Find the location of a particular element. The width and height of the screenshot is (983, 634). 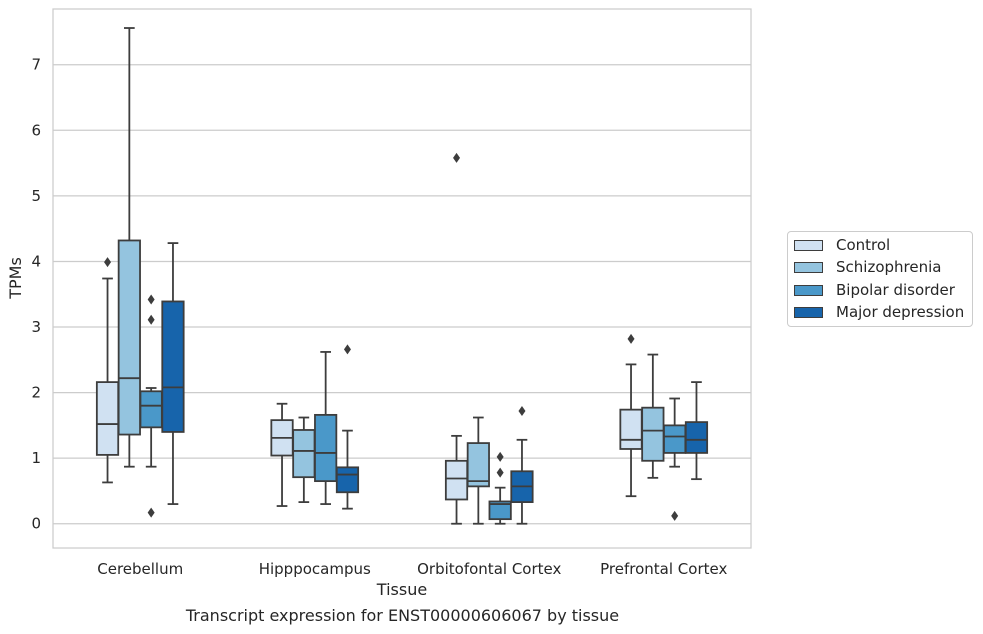

box-prefrontal-cortex-control is located at coordinates (631, 415).